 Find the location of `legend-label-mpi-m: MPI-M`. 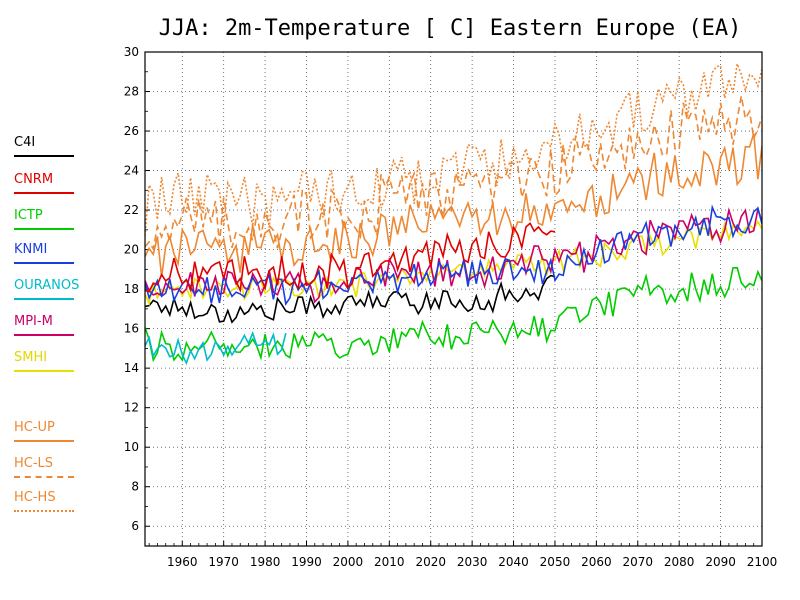

legend-label-mpi-m: MPI-M is located at coordinates (33, 321).